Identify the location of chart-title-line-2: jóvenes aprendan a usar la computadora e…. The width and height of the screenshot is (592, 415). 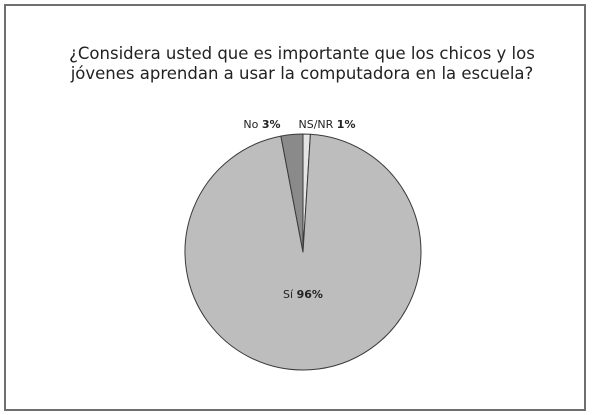
(302, 73).